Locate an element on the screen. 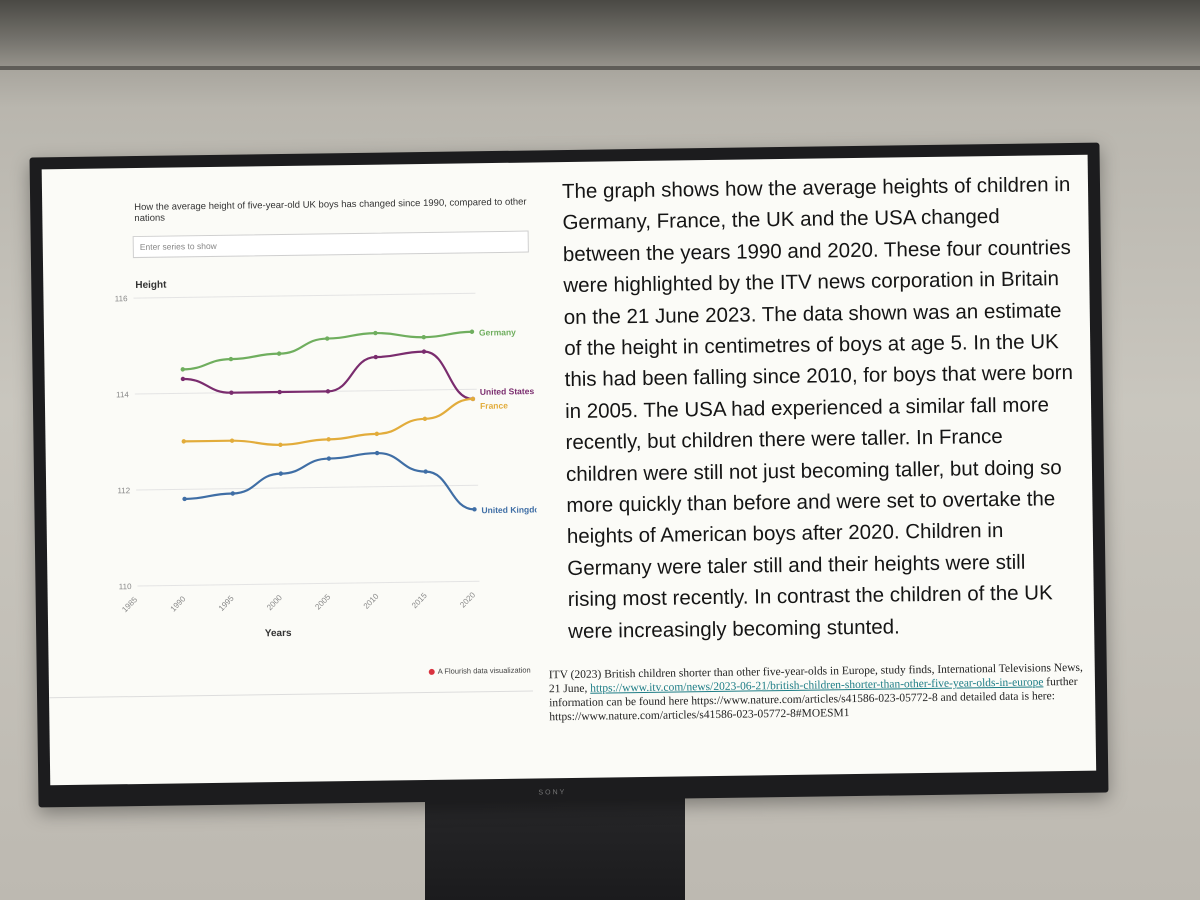  x-tick-label: 2015 is located at coordinates (419, 600).